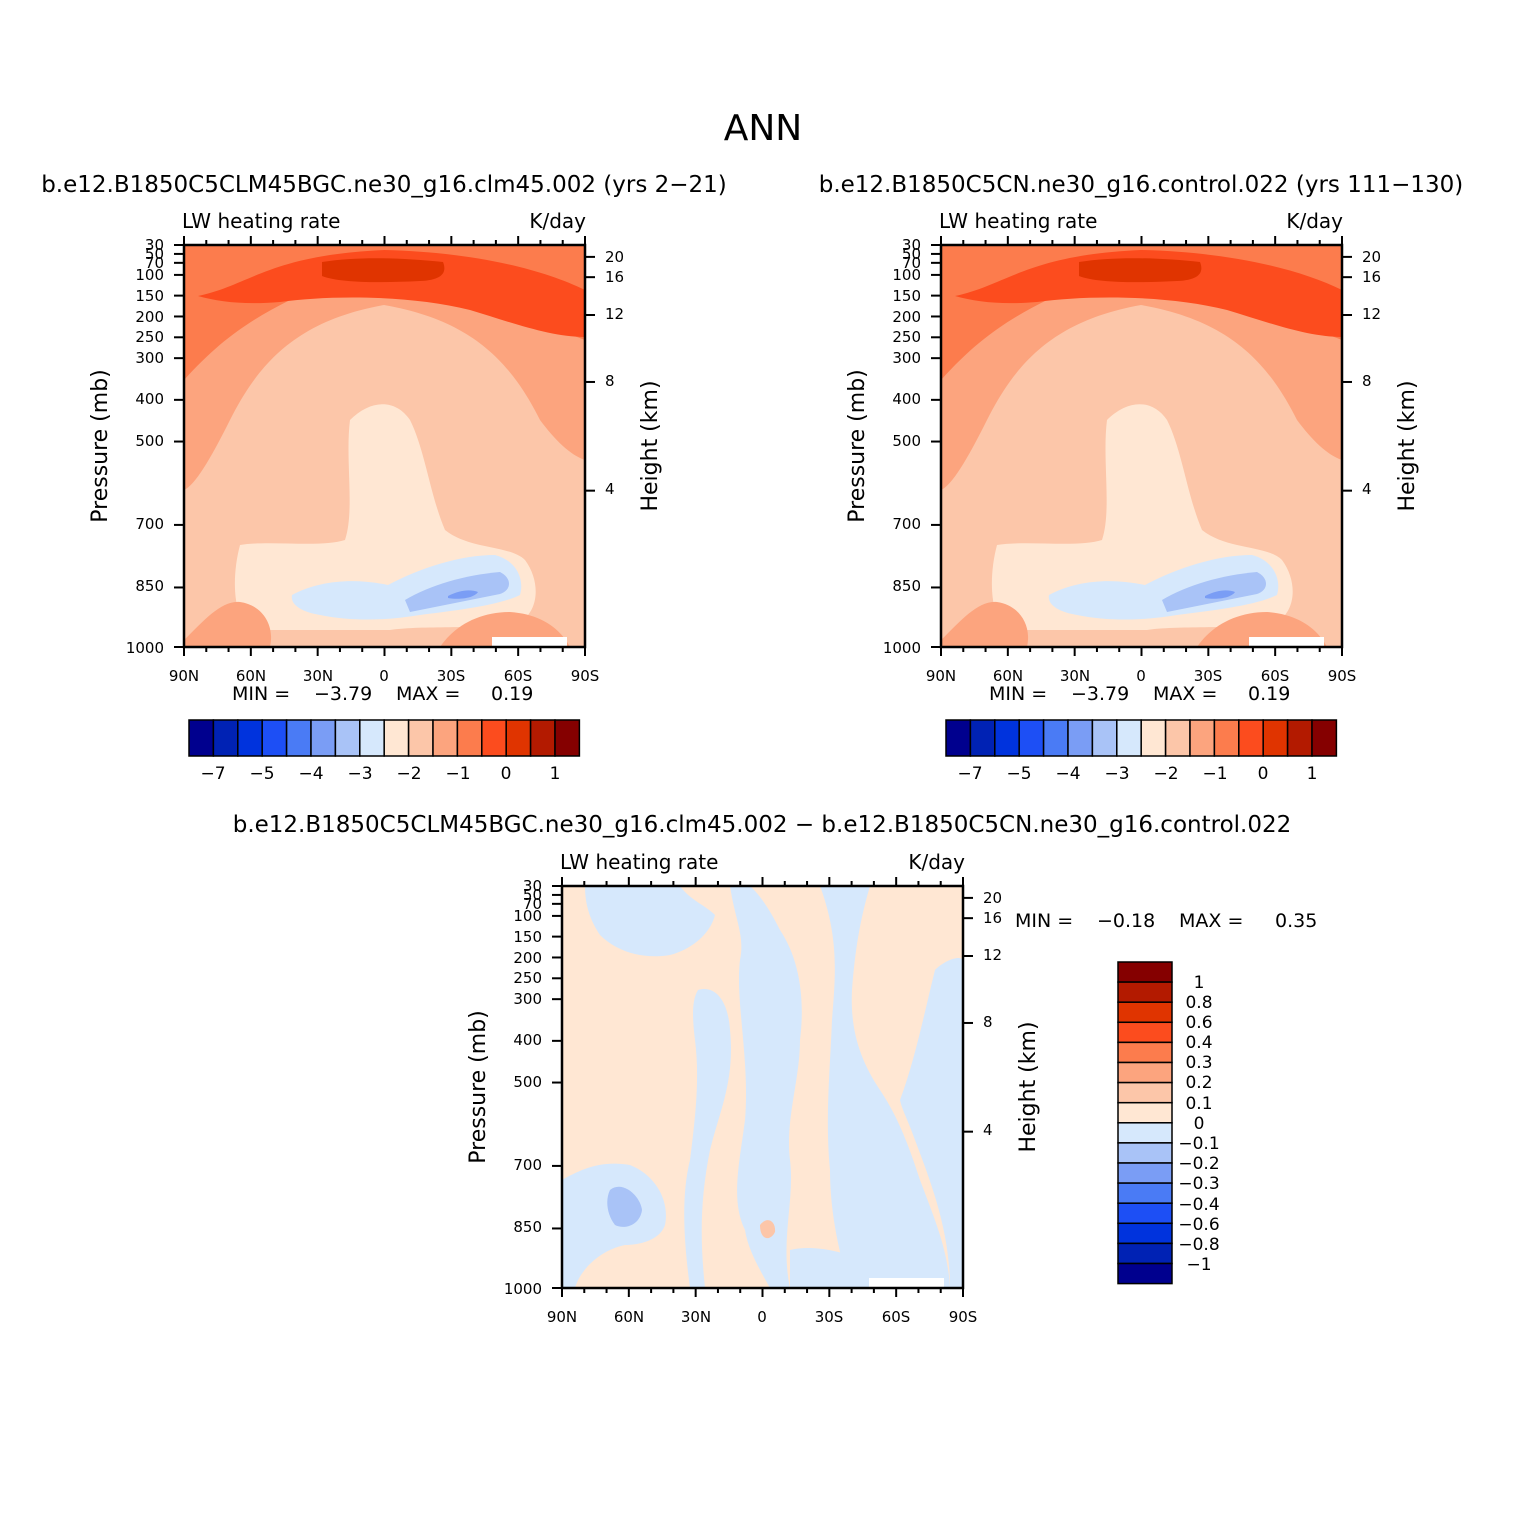 This screenshot has height=1525, width=1525. What do you see at coordinates (1148, 293) in the screenshot?
I see `contour-upper-strong` at bounding box center [1148, 293].